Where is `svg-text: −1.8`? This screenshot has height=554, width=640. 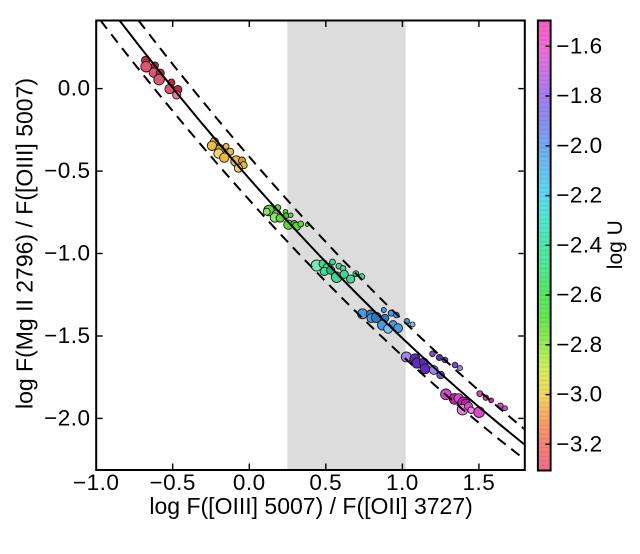 svg-text: −1.8 is located at coordinates (579, 95).